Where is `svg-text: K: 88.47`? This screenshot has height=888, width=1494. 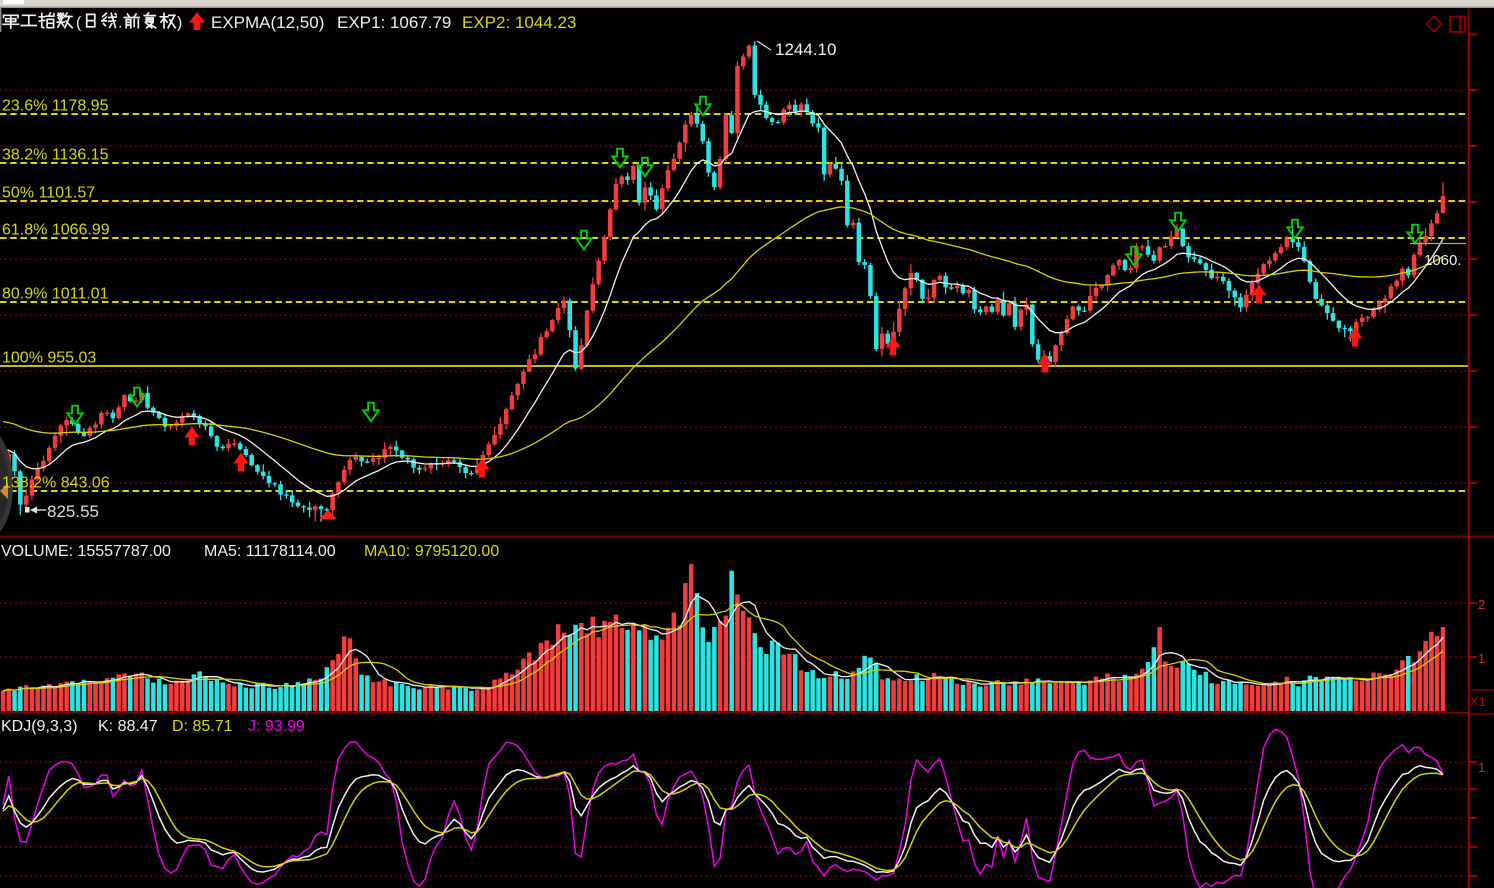
svg-text: K: 88.47 is located at coordinates (128, 726).